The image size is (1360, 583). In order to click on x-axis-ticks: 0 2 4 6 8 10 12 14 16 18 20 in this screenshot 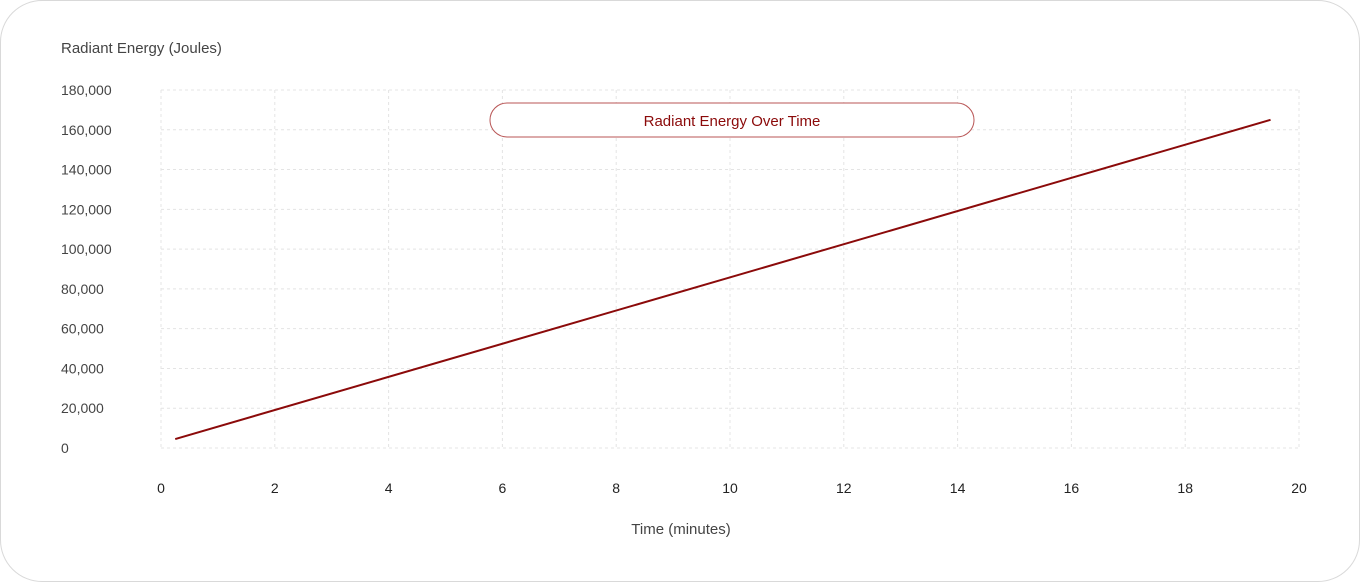, I will do `click(732, 488)`.